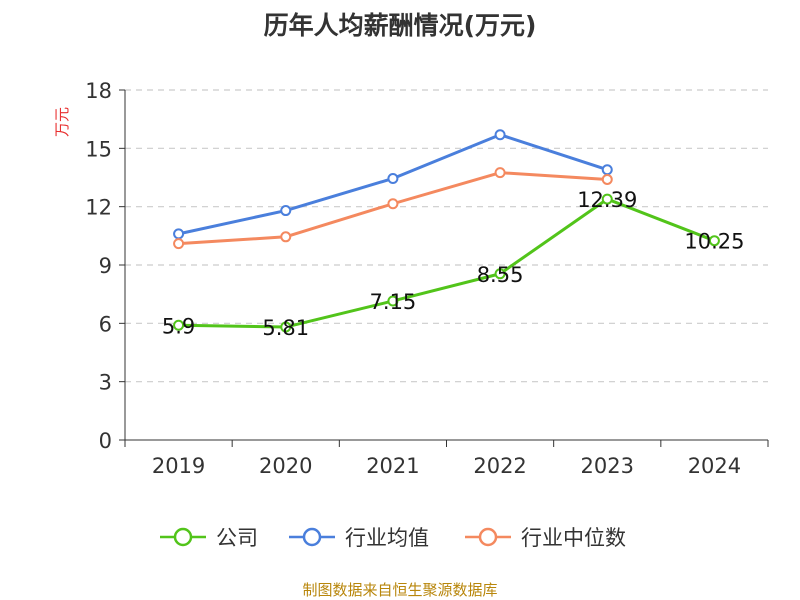 The width and height of the screenshot is (800, 600). I want to click on legend-item-industry-median: 行业中位数, so click(544, 537).